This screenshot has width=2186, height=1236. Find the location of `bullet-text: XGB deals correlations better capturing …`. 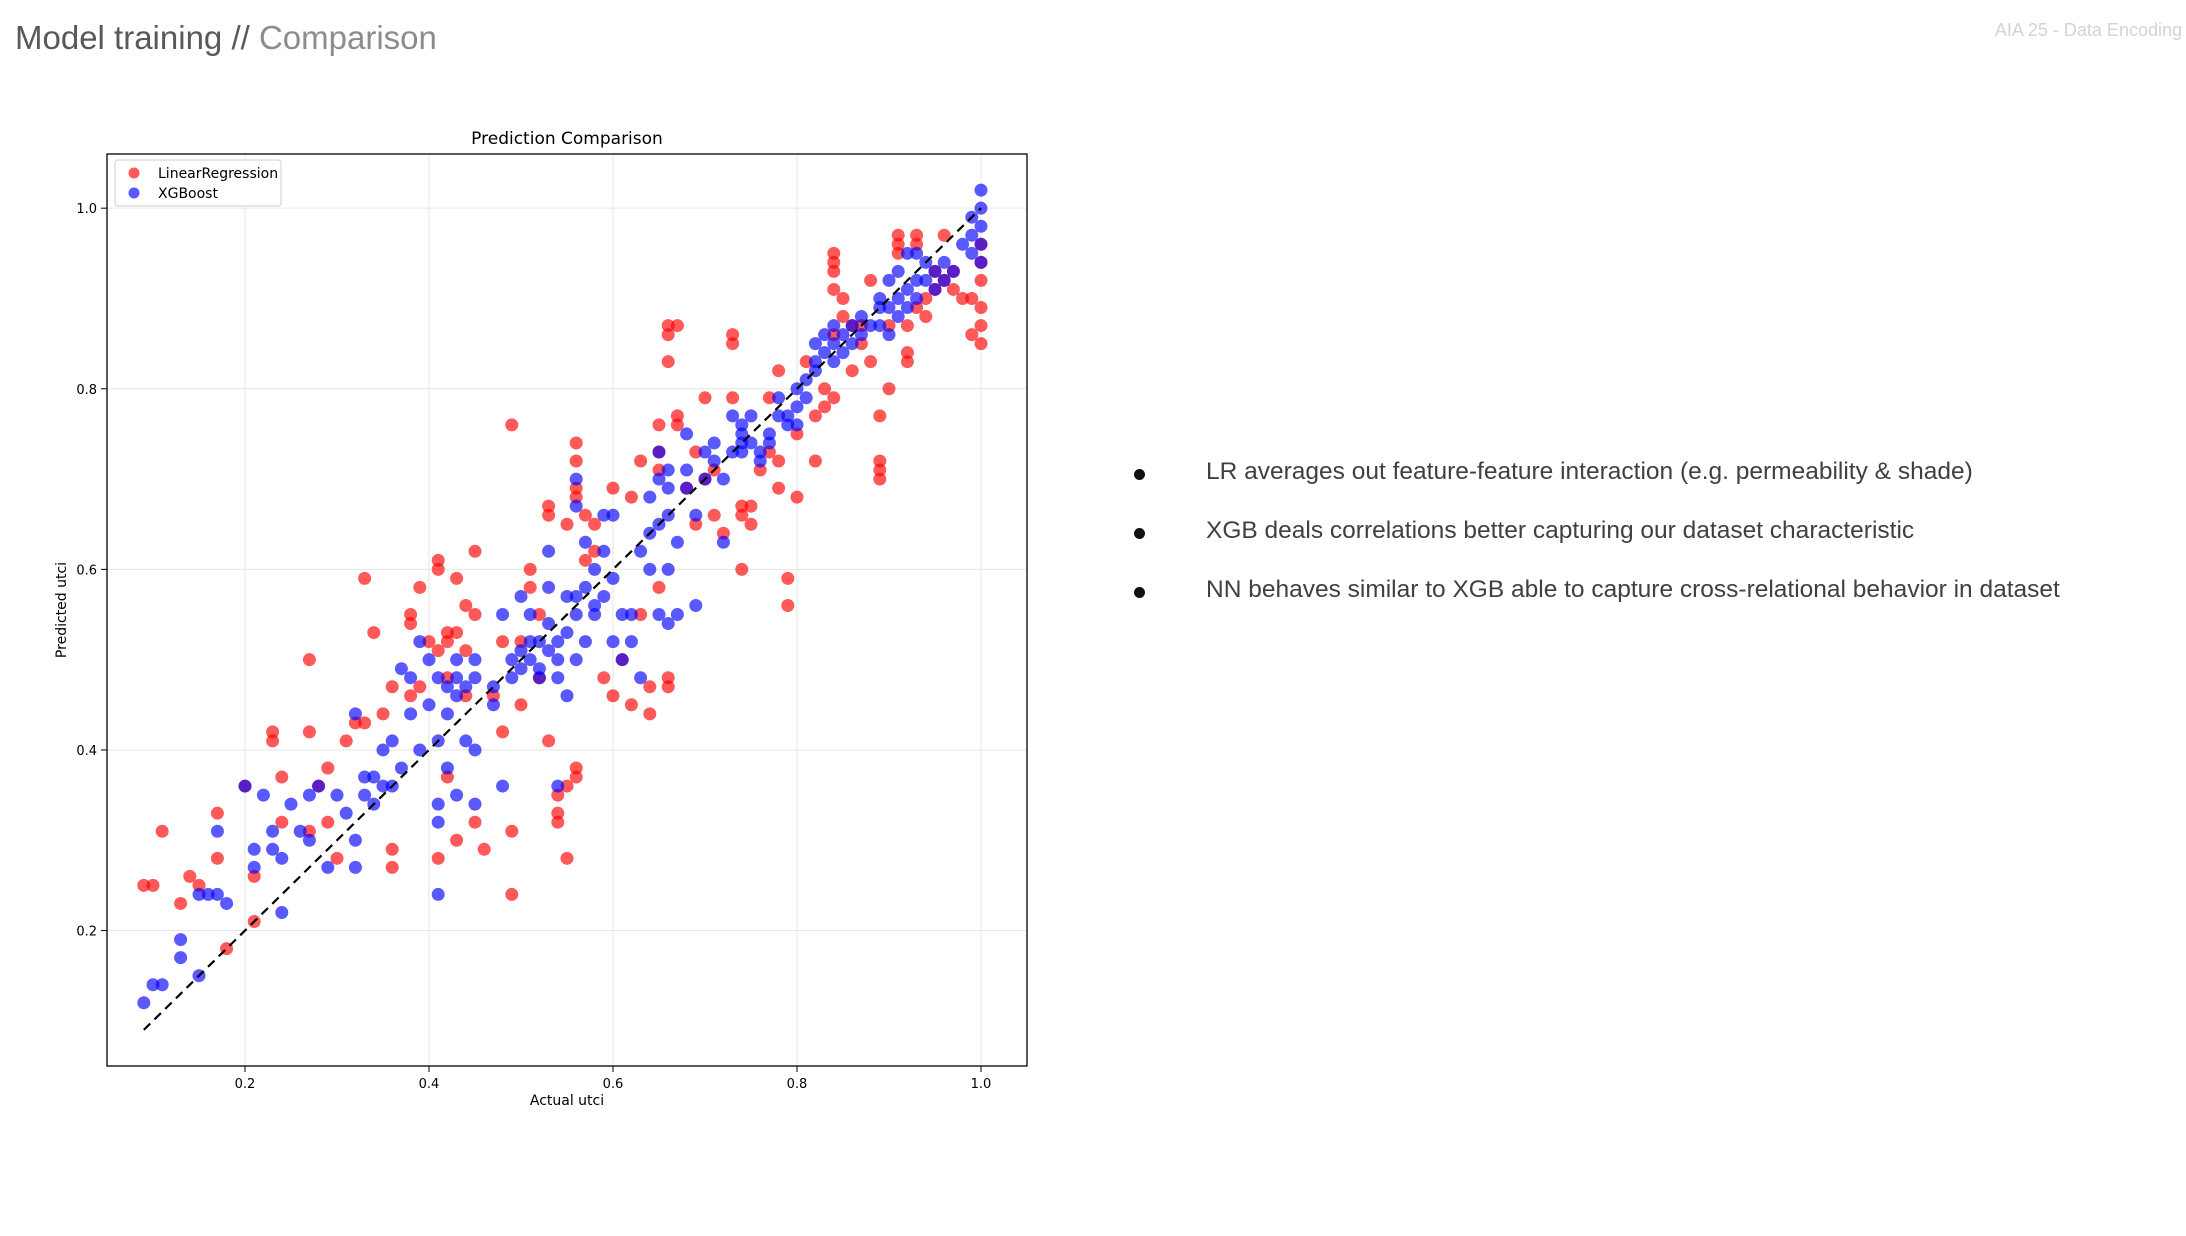

bullet-text: XGB deals correlations better capturing … is located at coordinates (1560, 530).